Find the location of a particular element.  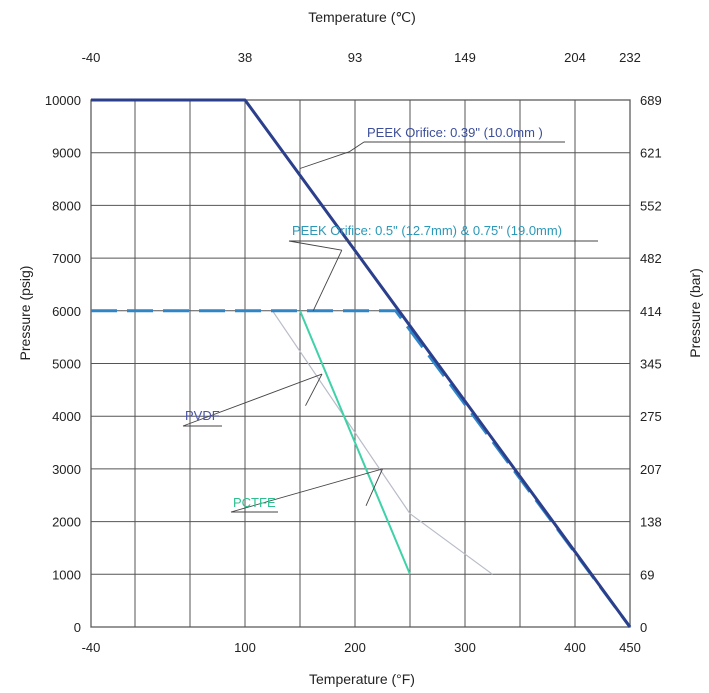

y-axis-title-left: Pressure (psig) is located at coordinates (25, 313).